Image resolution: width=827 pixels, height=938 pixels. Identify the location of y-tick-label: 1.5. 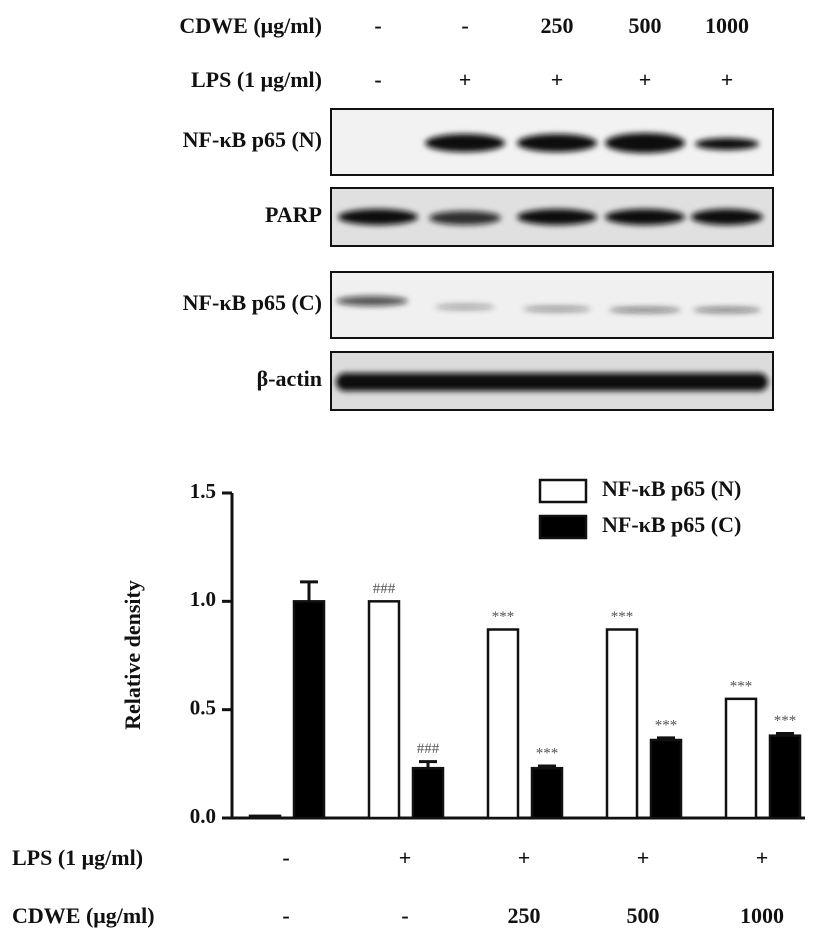
(203, 491).